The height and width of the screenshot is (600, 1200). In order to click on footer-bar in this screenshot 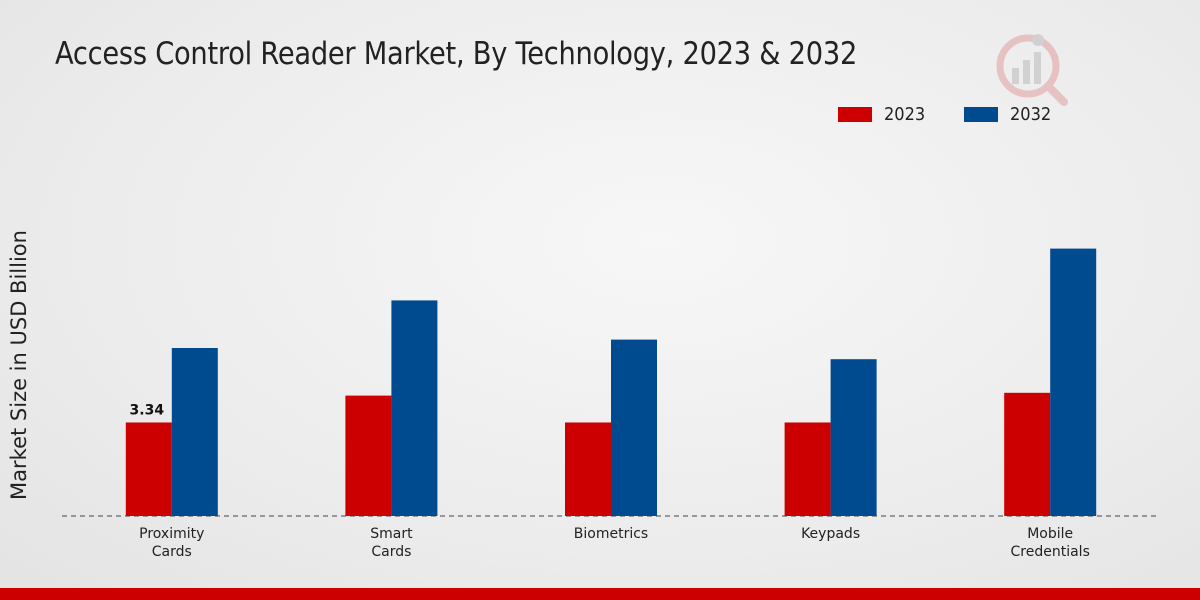, I will do `click(600, 594)`.